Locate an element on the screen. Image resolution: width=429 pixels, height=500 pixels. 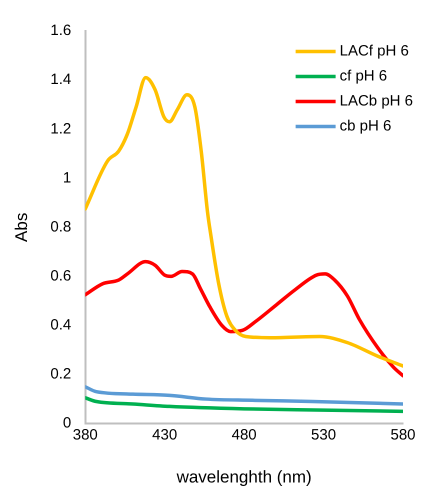
x-axis-title: wavelenghth (nm) is located at coordinates (244, 476).